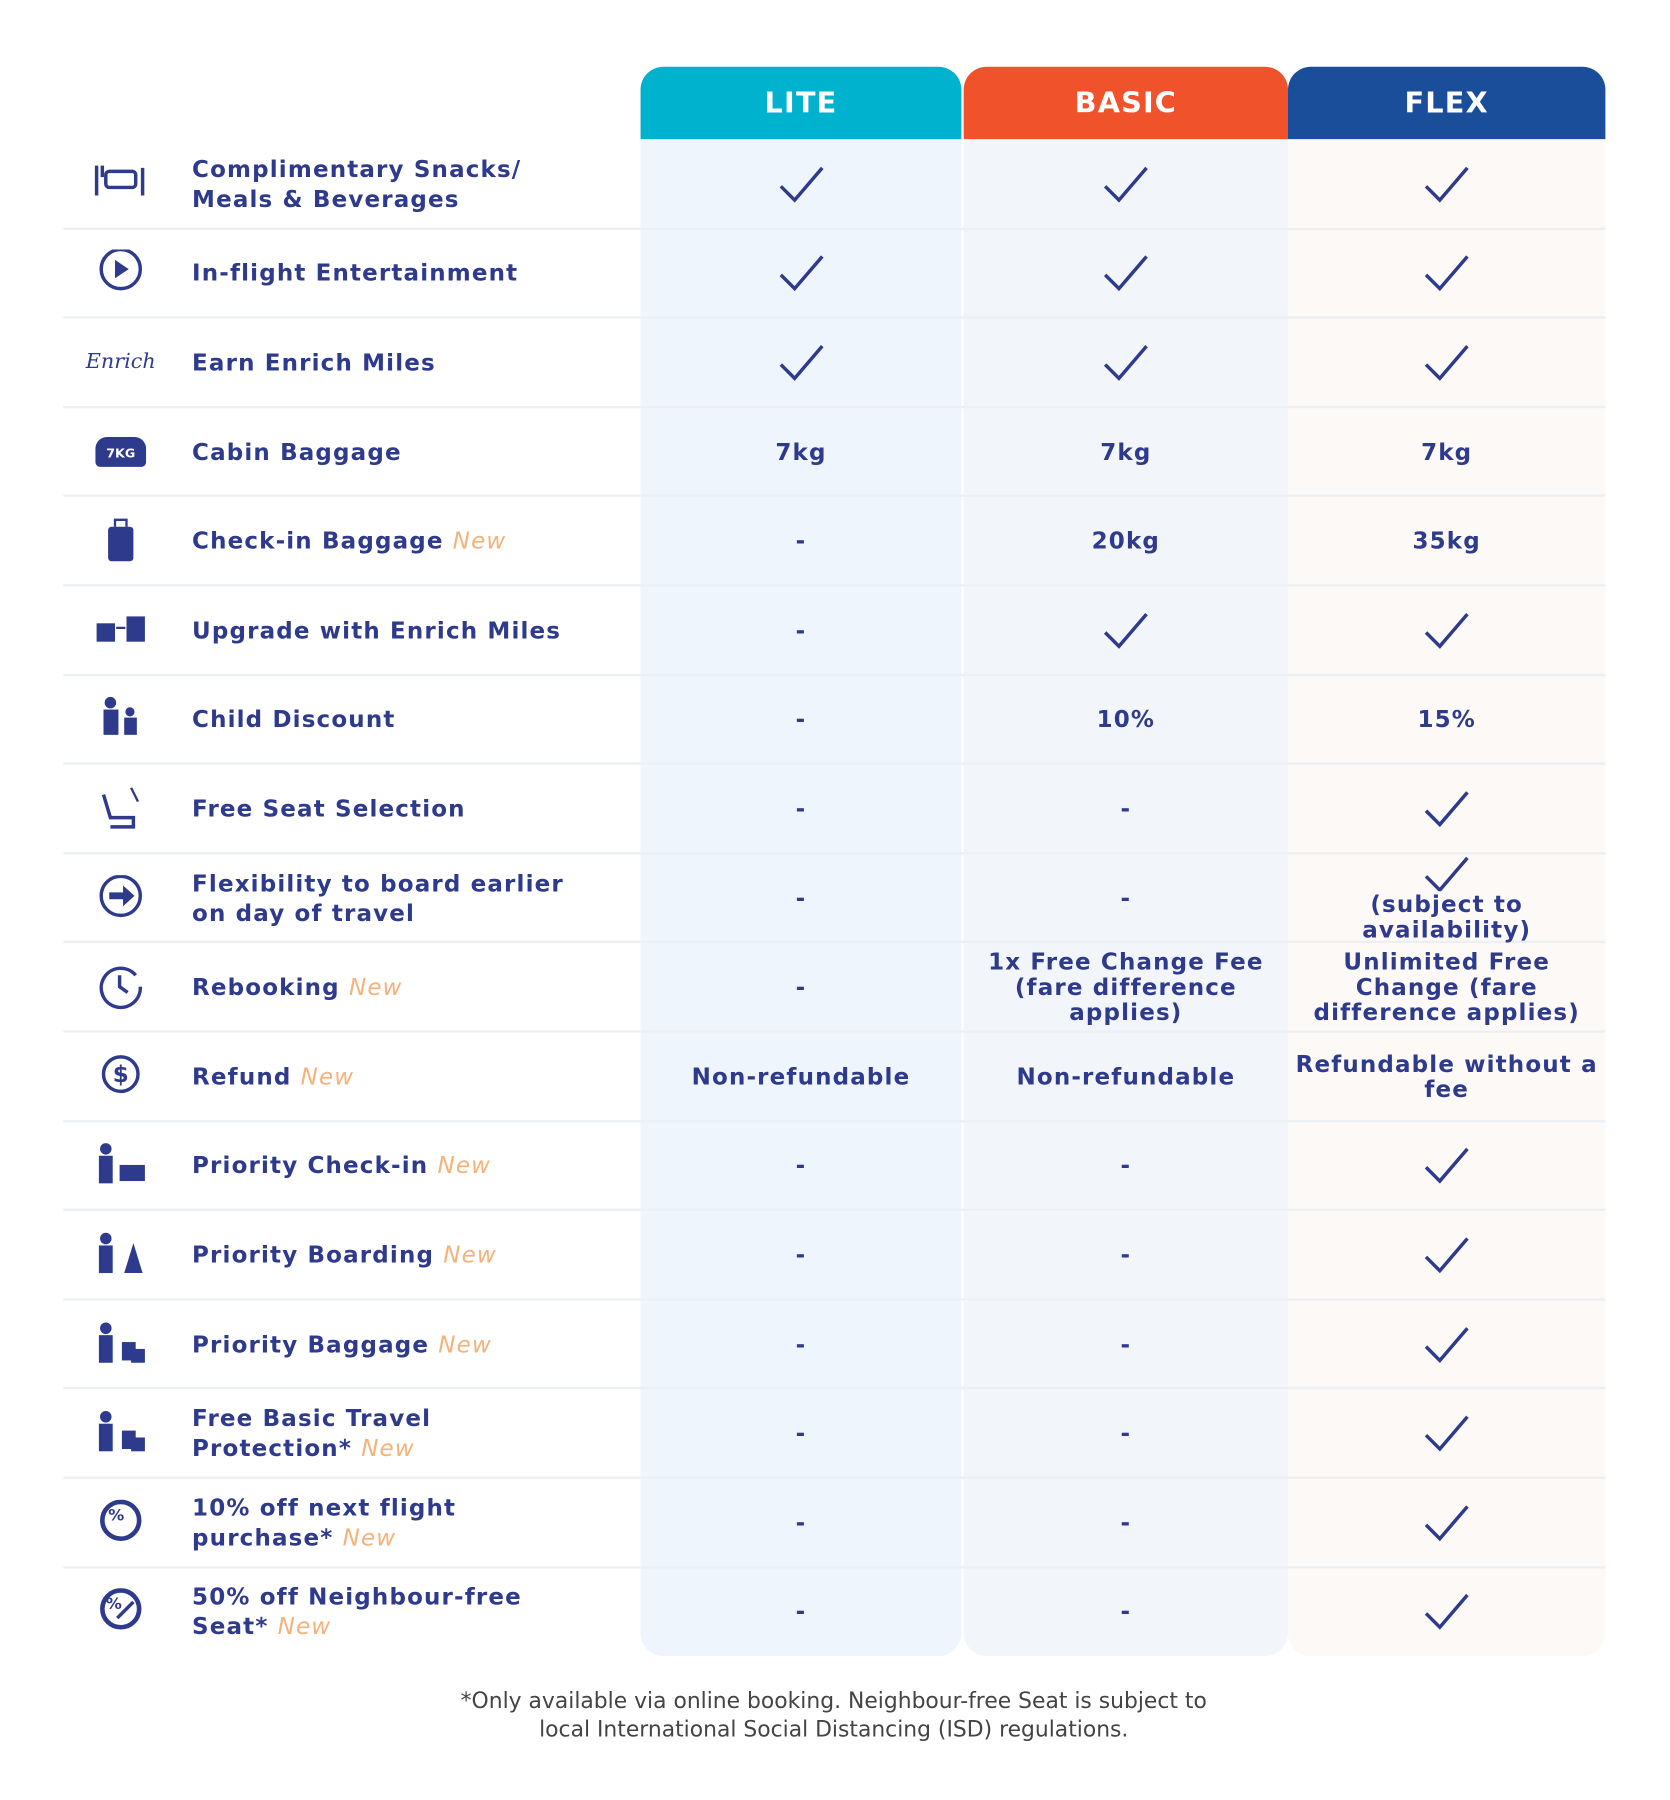 The image size is (1670, 1800). Describe the element at coordinates (294, 719) in the screenshot. I see `label-text: Child Discount` at that location.